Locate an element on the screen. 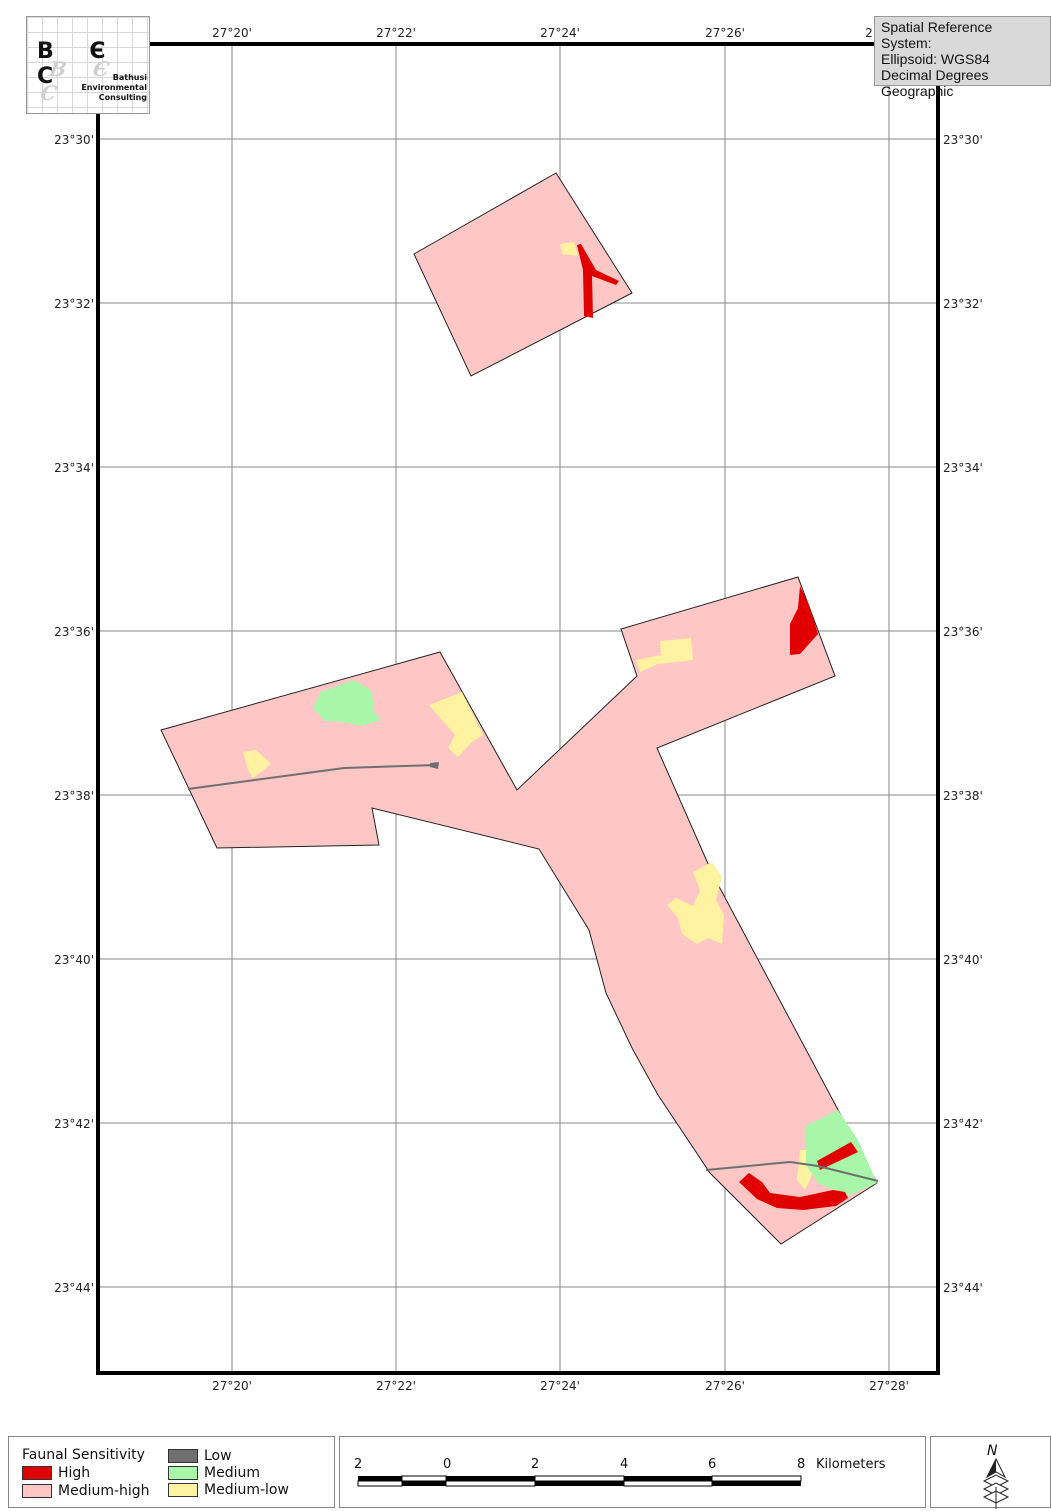  legend-swatch-medium-low is located at coordinates (183, 1490).